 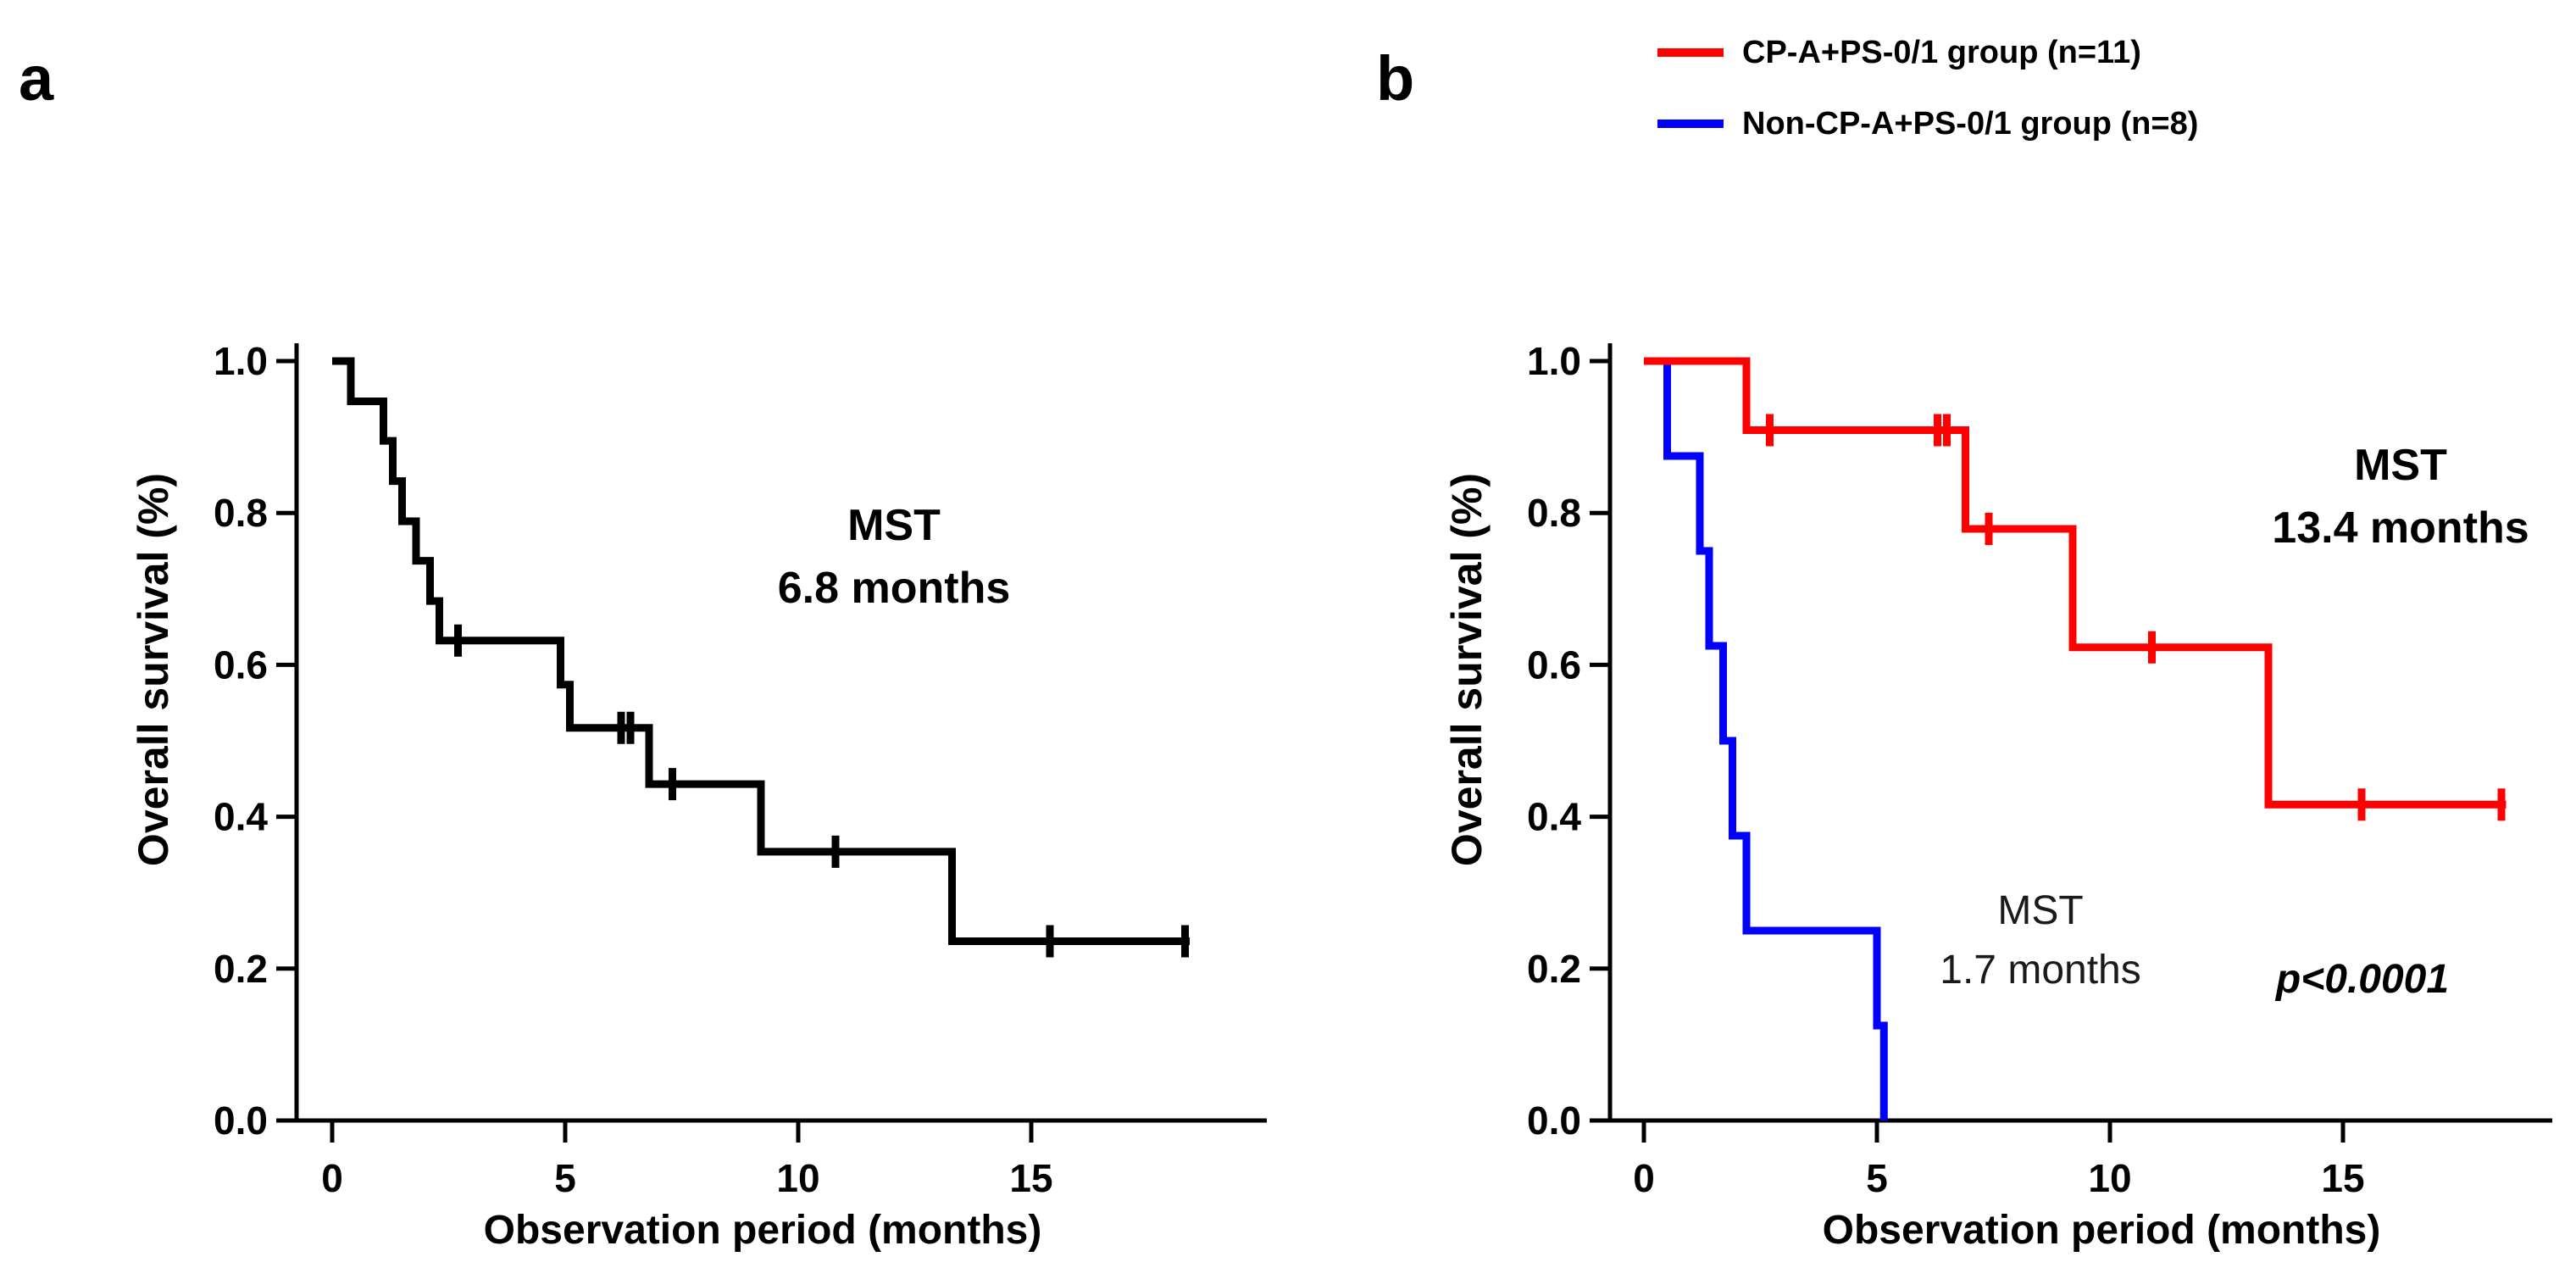 I want to click on x-tick-label-panel-b: 15, so click(x=2342, y=1178).